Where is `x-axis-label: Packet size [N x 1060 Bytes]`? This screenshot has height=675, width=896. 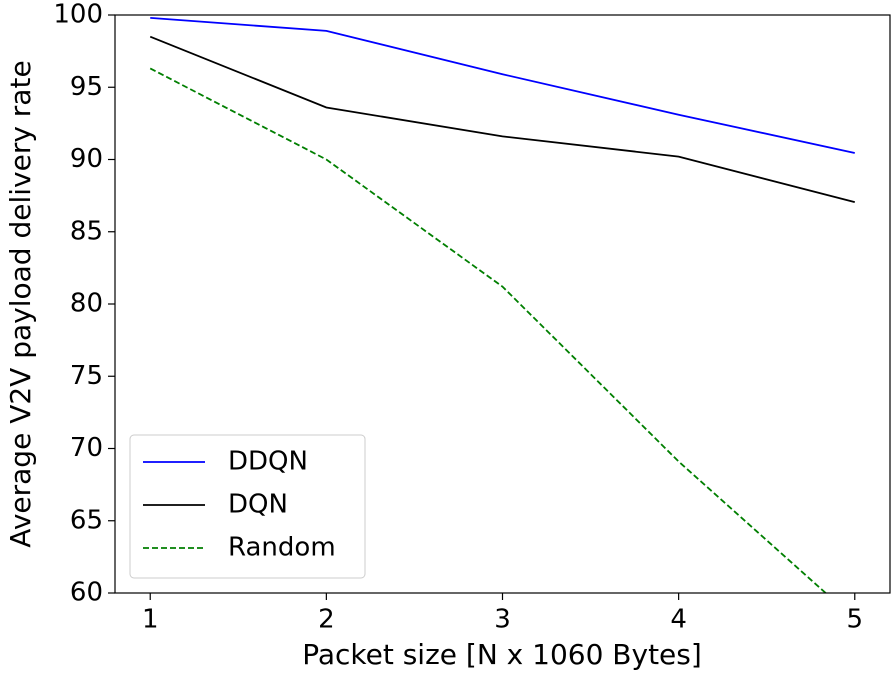 x-axis-label: Packet size [N x 1060 Bytes] is located at coordinates (502, 654).